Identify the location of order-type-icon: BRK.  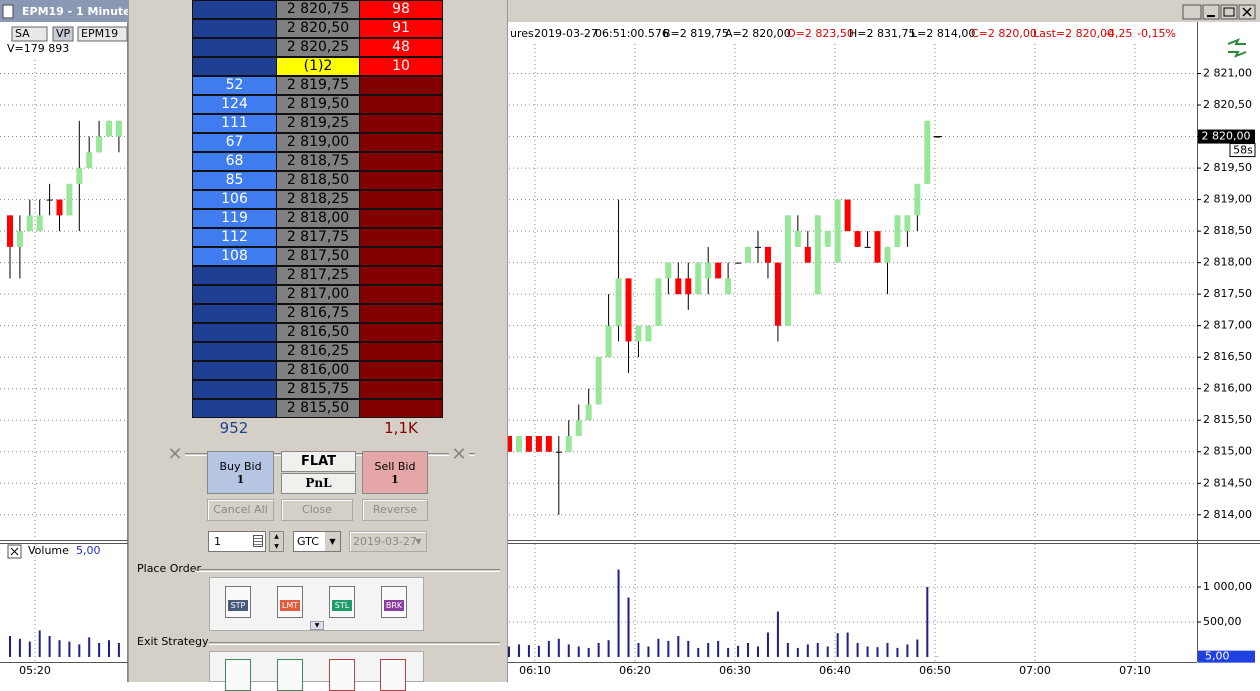
(394, 602).